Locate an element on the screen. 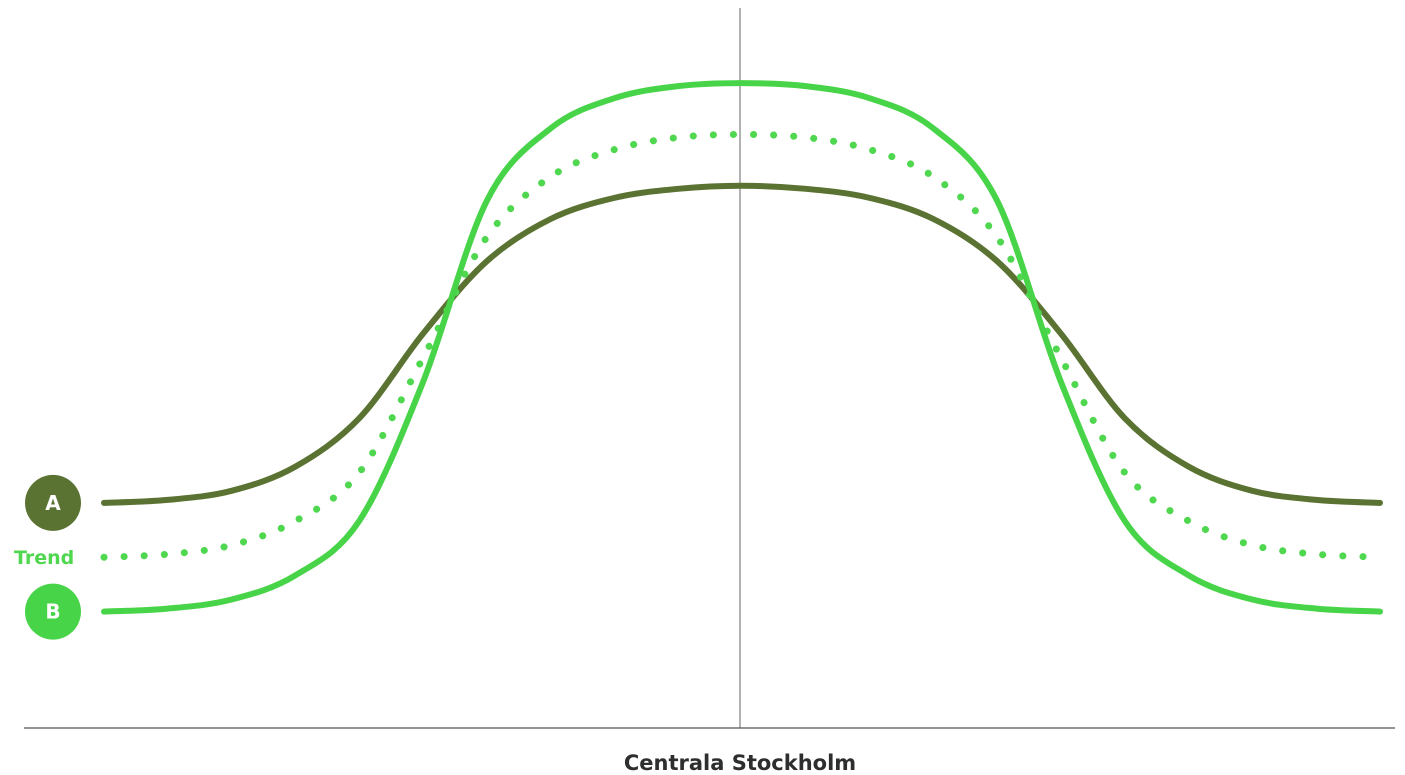 Image resolution: width=1405 pixels, height=775 pixels. legend-badge-b: B is located at coordinates (53, 611).